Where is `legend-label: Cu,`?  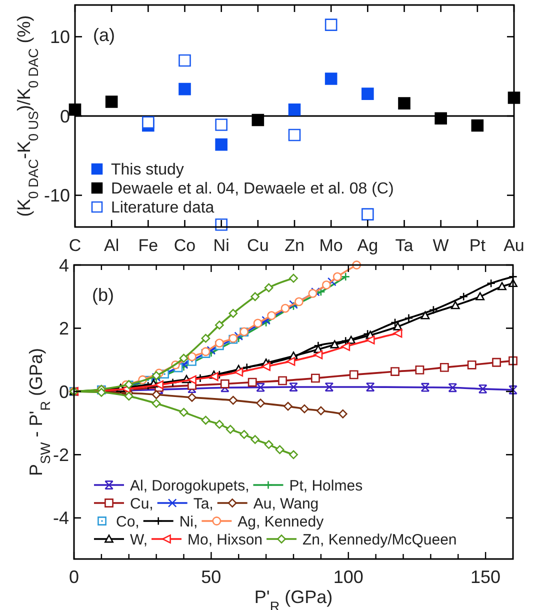 legend-label: Cu, is located at coordinates (142, 503).